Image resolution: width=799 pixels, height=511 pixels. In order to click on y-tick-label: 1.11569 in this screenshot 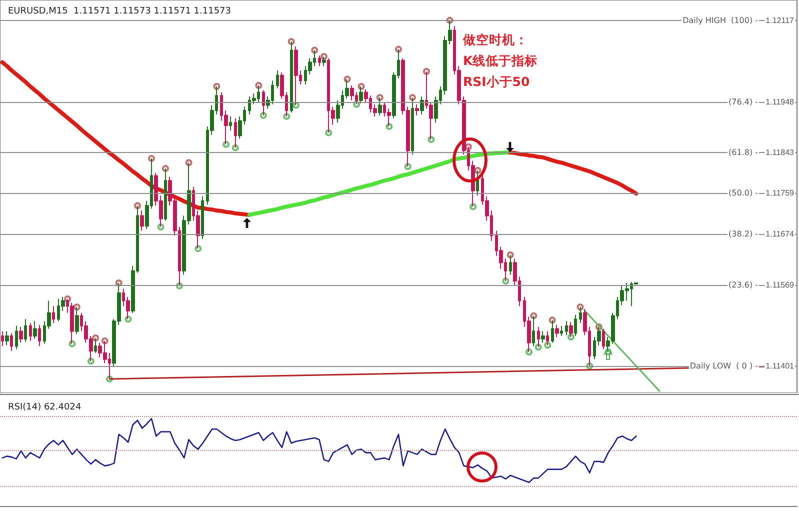, I will do `click(780, 285)`.